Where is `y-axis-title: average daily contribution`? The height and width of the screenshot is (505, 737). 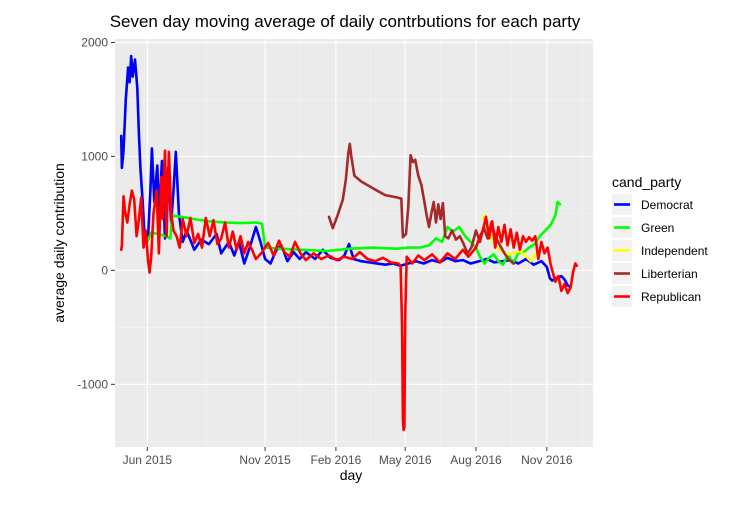
y-axis-title: average daily contribution is located at coordinates (59, 243).